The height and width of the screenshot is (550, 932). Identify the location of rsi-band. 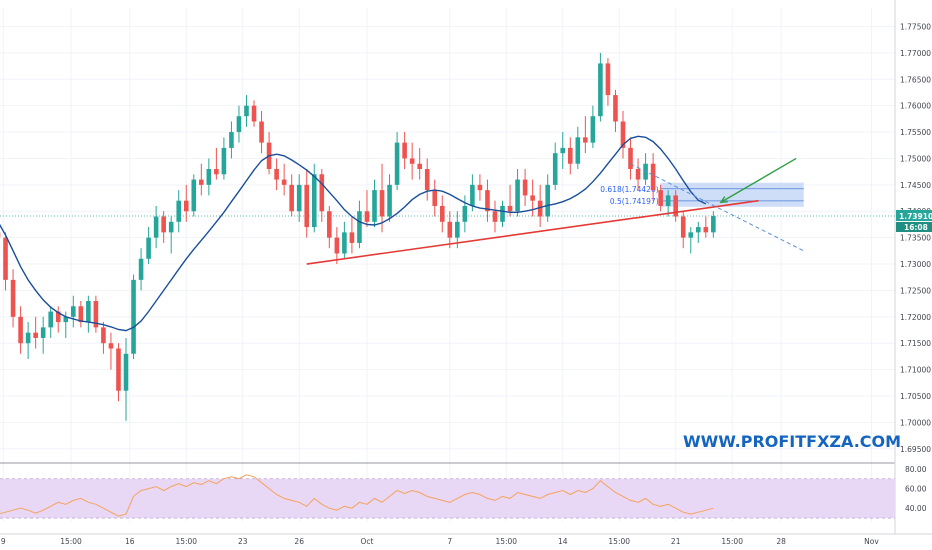
(447, 498).